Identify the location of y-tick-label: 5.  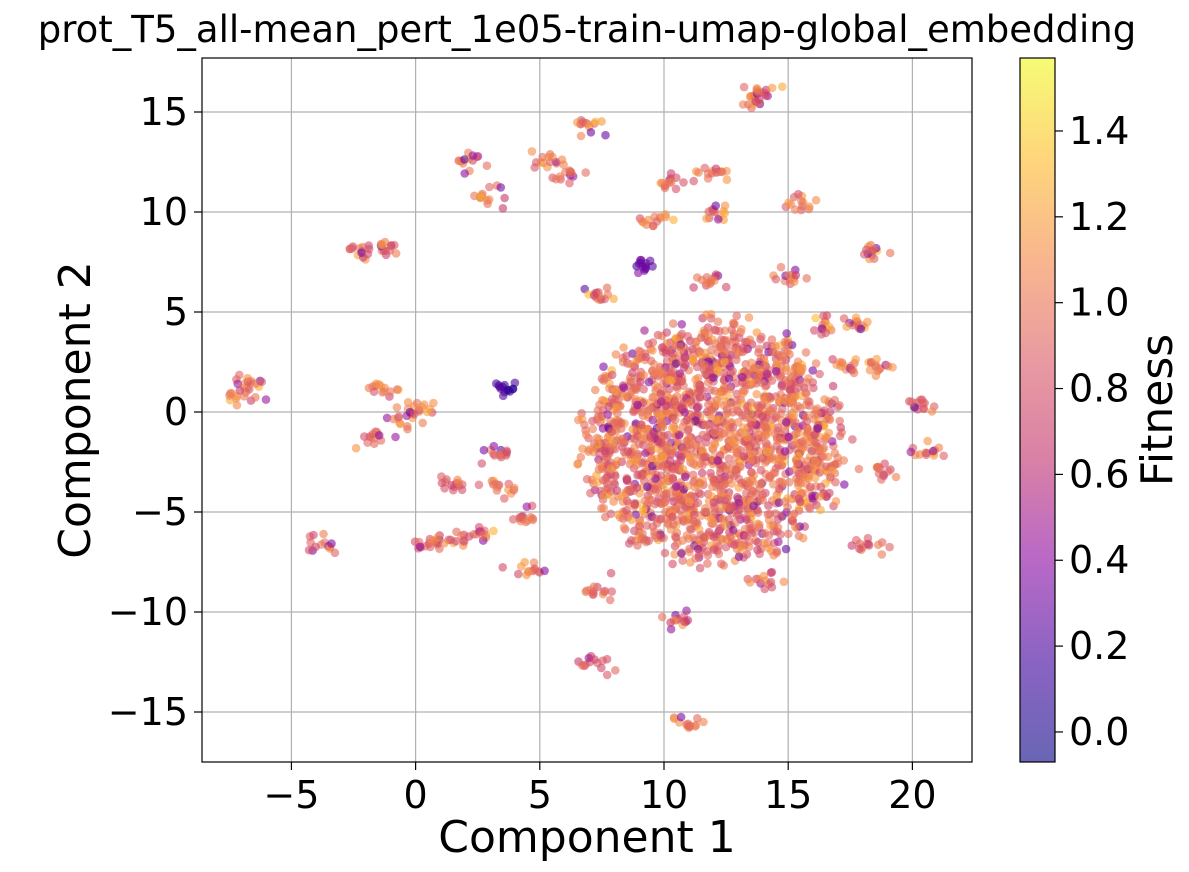
(176, 312).